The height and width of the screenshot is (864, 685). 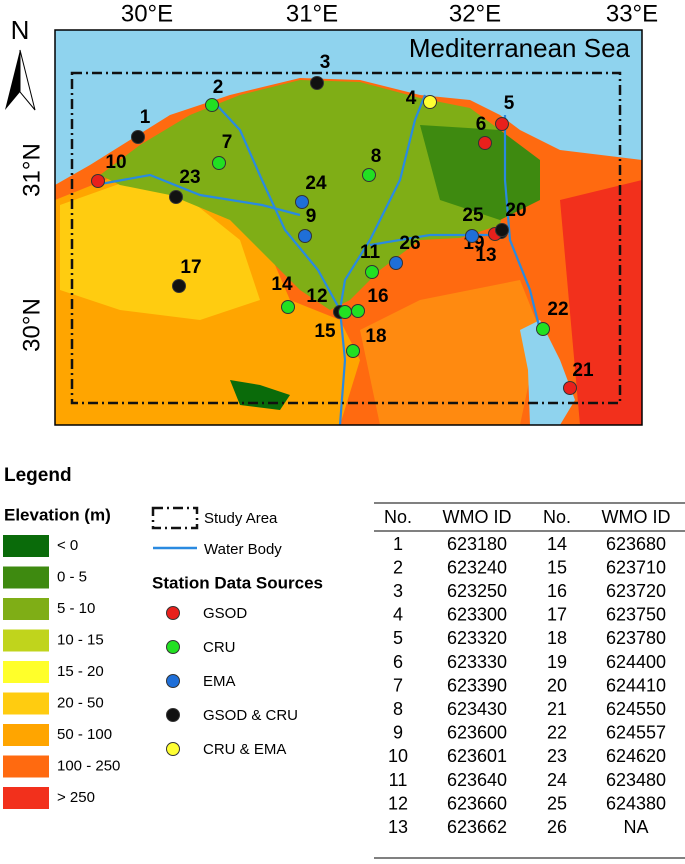 What do you see at coordinates (477, 780) in the screenshot?
I see `table-cell: 623640` at bounding box center [477, 780].